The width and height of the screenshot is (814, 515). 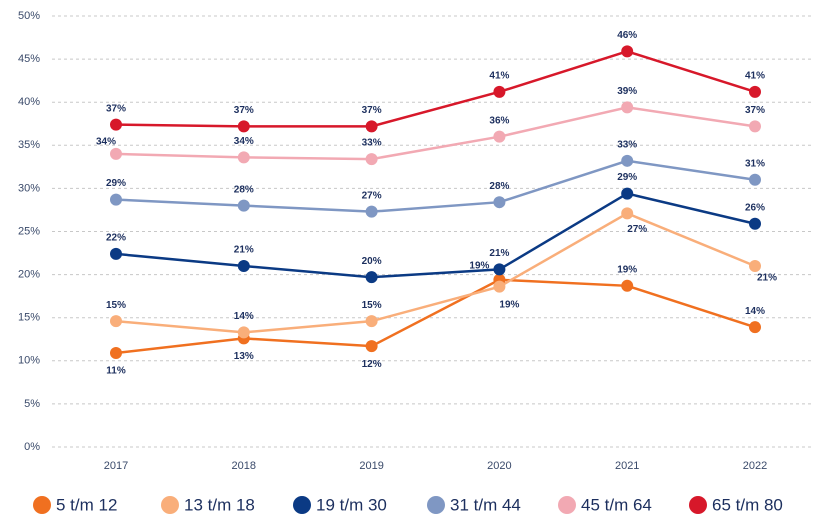 I want to click on data-label: 36%, so click(x=499, y=120).